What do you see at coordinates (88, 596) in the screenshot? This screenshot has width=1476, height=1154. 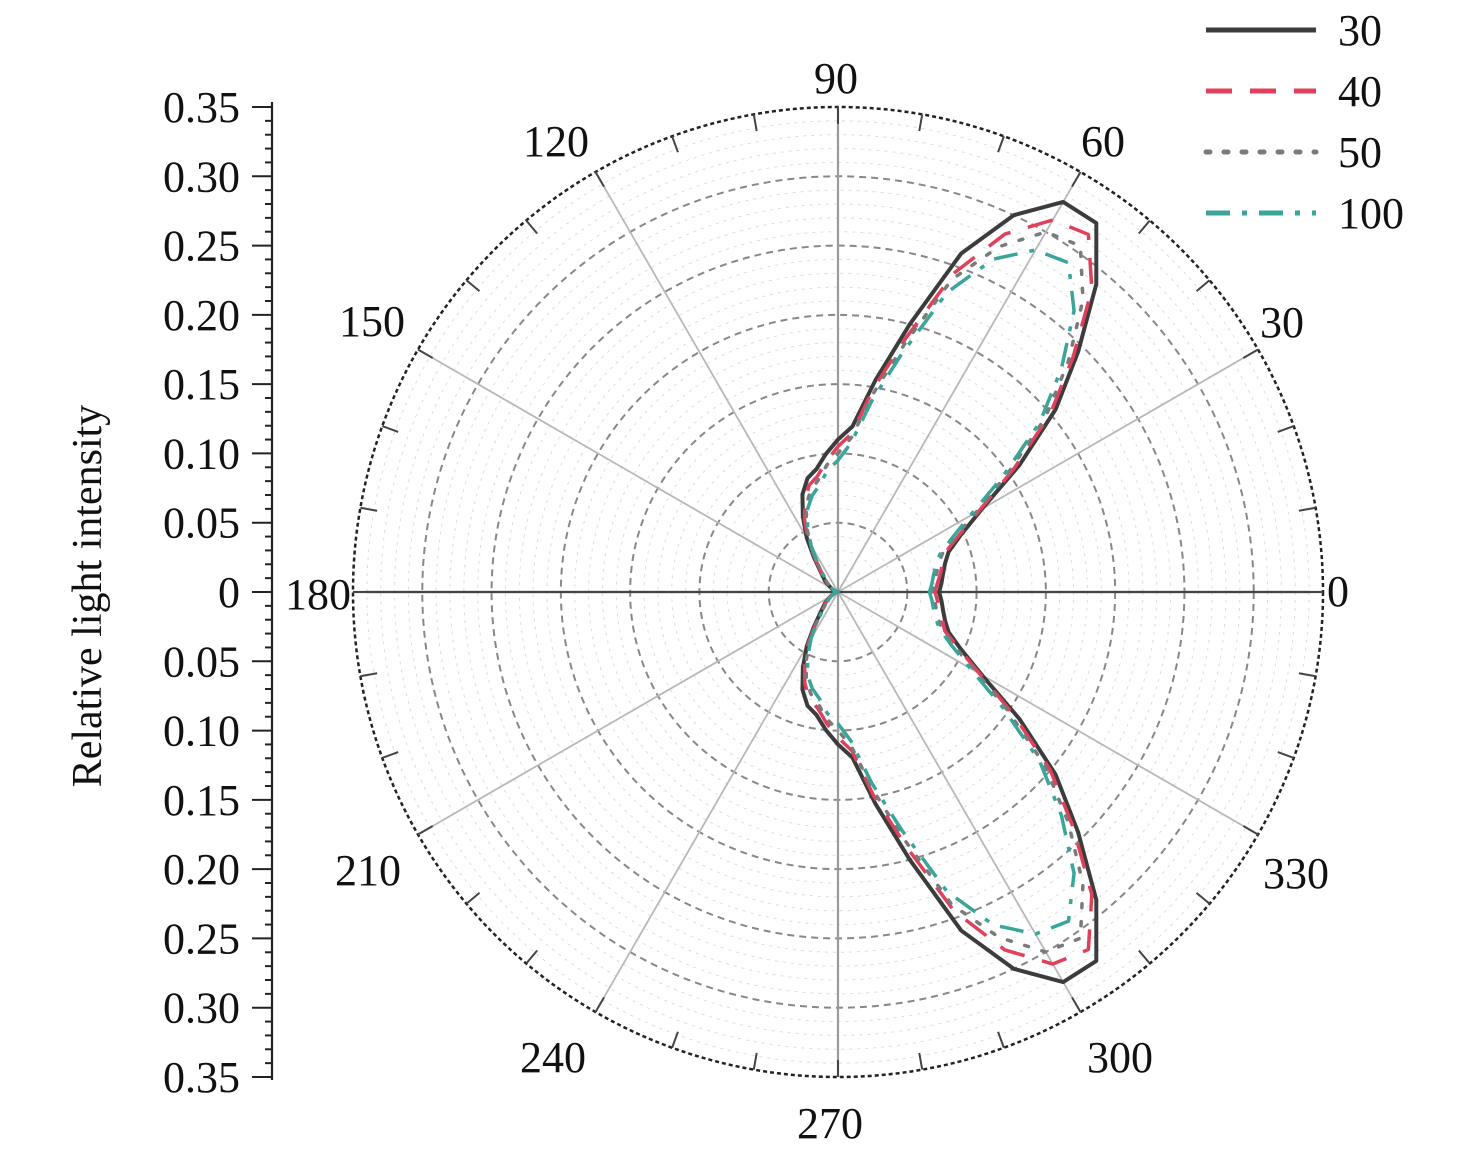 I see `y-axis-title: Relative light intensity` at bounding box center [88, 596].